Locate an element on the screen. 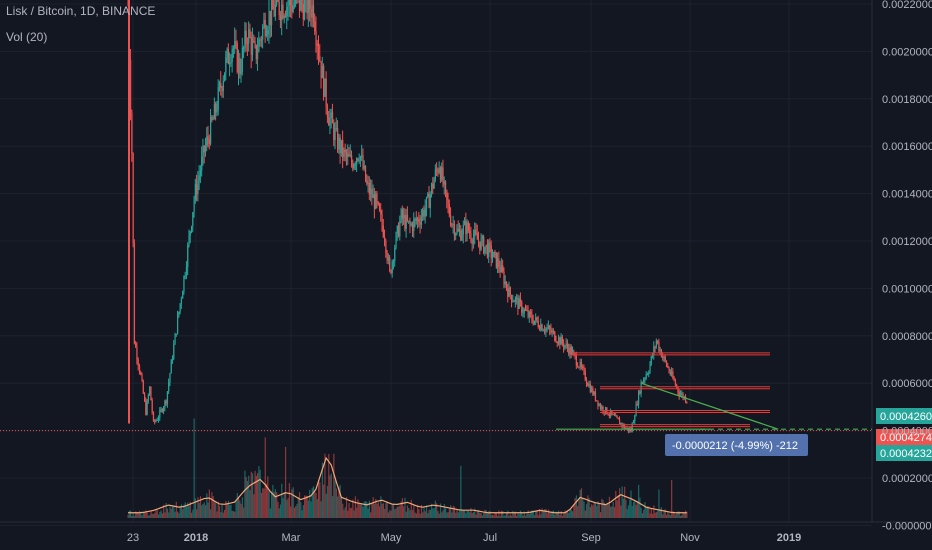  y-tick-label: -0.0000000 is located at coordinates (907, 526).